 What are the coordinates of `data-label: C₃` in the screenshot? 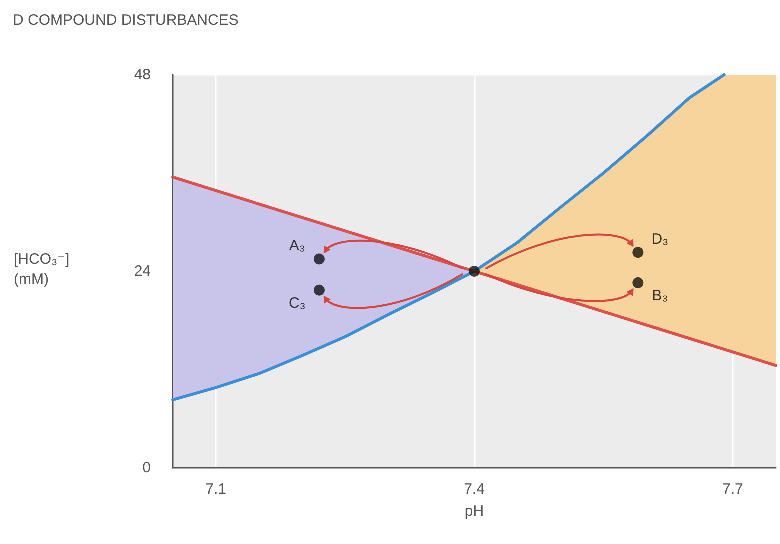 It's located at (297, 303).